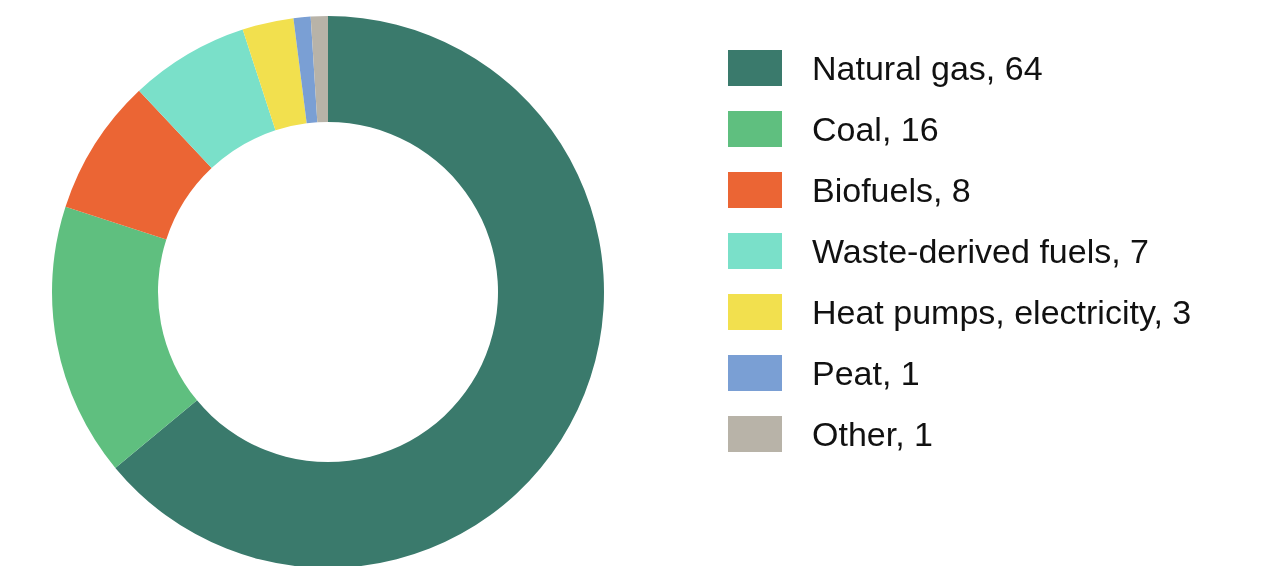 Image resolution: width=1287 pixels, height=566 pixels. Describe the element at coordinates (872, 433) in the screenshot. I see `legend-label: Other, 1` at that location.